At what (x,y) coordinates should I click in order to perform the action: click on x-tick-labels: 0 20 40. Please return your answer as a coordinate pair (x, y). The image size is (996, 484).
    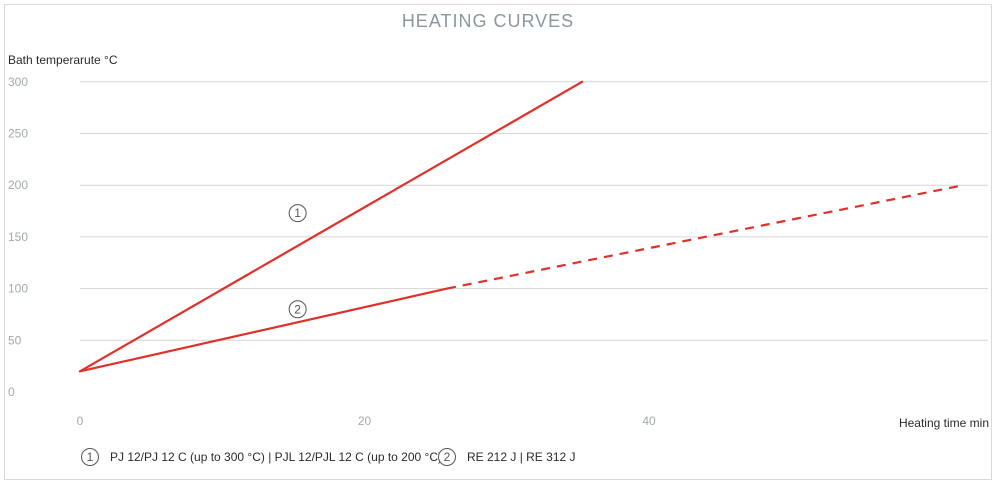
    Looking at the image, I should click on (366, 421).